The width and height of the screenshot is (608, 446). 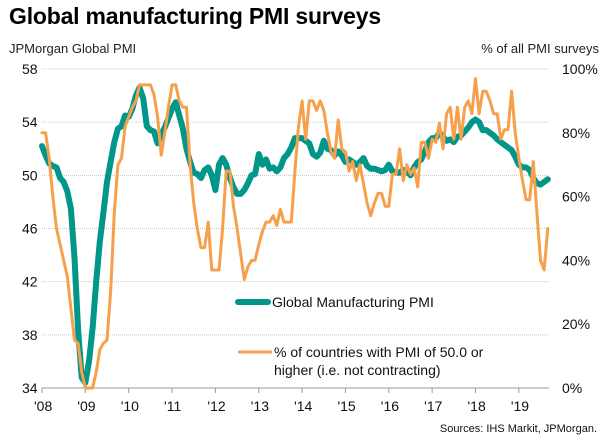 I want to click on left-tick-label: 58, so click(x=30, y=69).